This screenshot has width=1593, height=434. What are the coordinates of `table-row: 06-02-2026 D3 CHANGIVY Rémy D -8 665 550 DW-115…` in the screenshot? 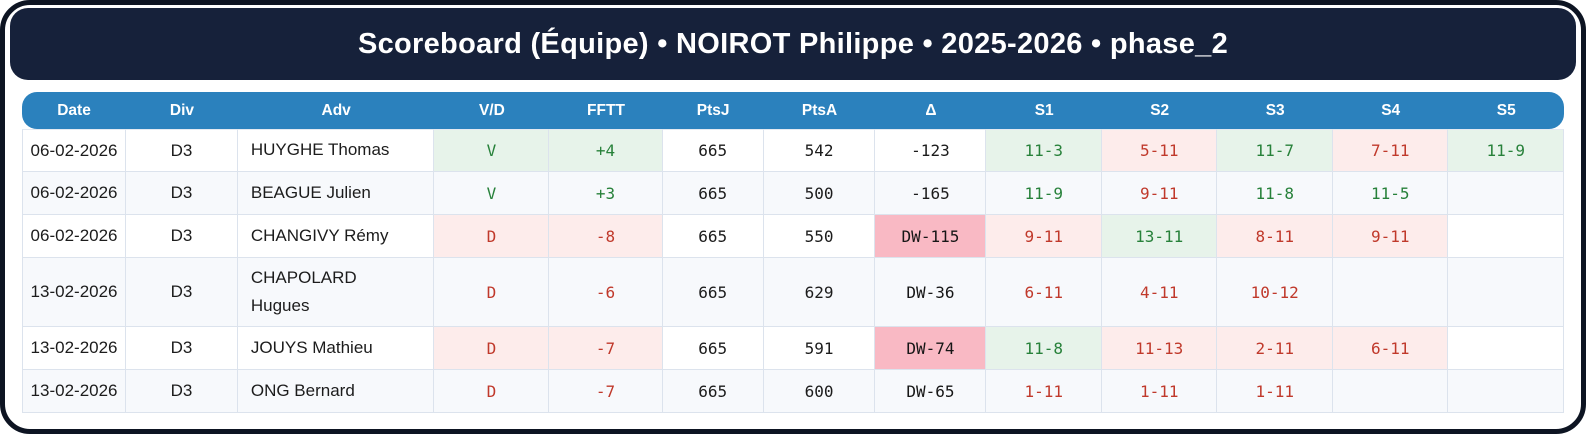 It's located at (793, 236).